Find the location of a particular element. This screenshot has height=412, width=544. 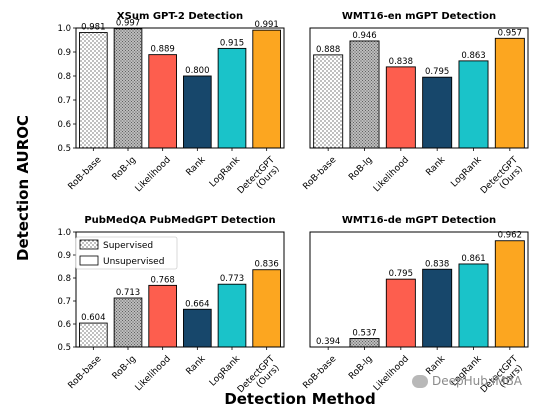

data-label-likelihood: 0.838 is located at coordinates (401, 62).